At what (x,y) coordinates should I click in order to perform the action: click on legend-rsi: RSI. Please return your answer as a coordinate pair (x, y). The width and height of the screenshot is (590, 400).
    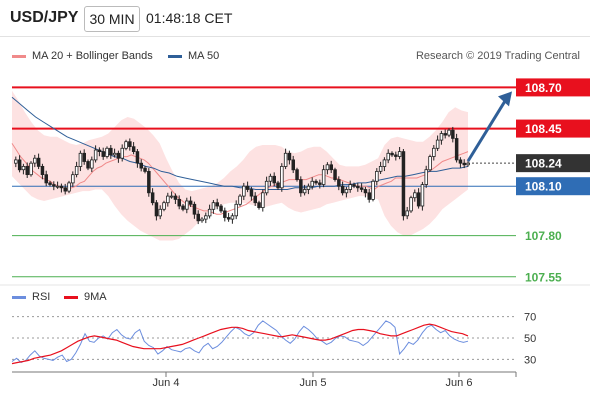
    Looking at the image, I should click on (31, 297).